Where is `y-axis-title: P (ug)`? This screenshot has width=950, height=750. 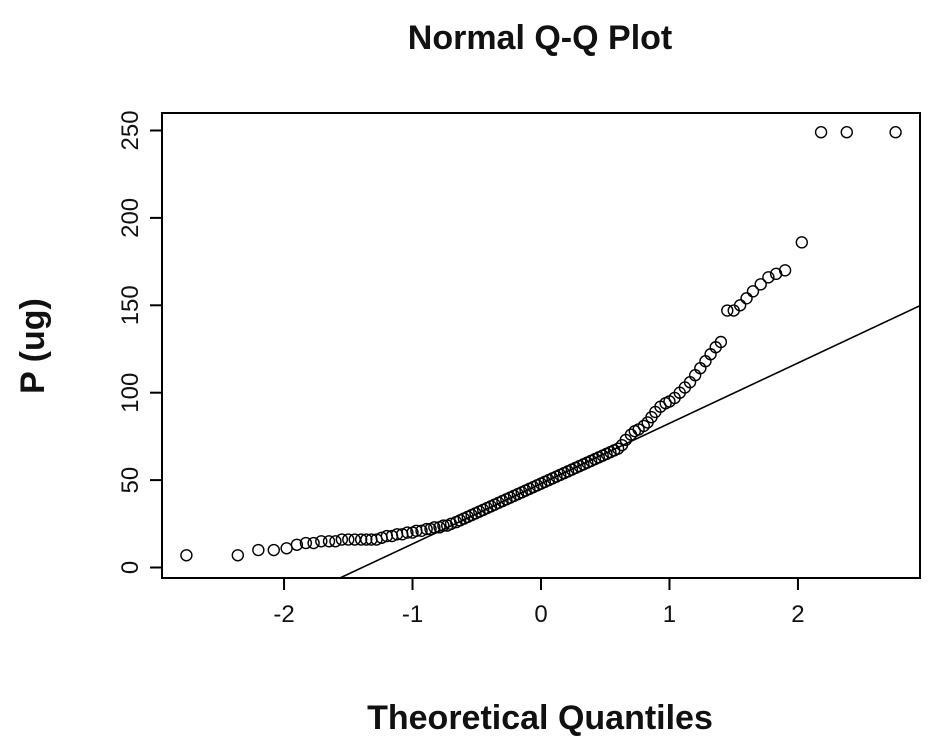 y-axis-title: P (ug) is located at coordinates (33, 346).